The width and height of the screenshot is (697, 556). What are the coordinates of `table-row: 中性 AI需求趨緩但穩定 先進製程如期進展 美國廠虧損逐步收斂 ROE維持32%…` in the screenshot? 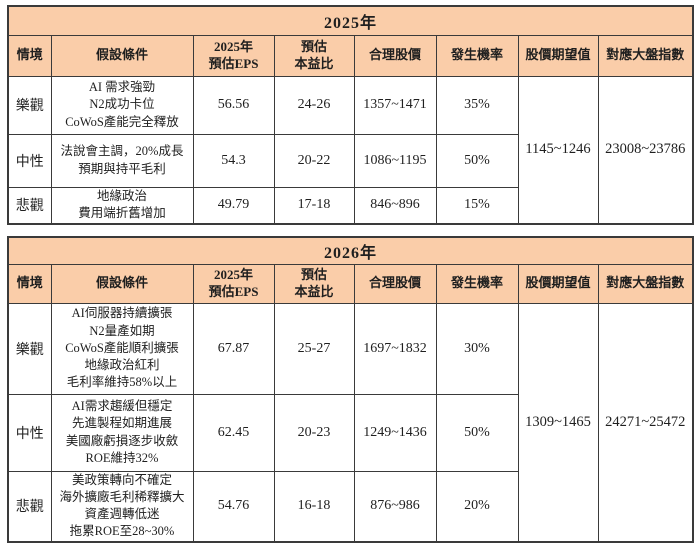 It's located at (350, 432).